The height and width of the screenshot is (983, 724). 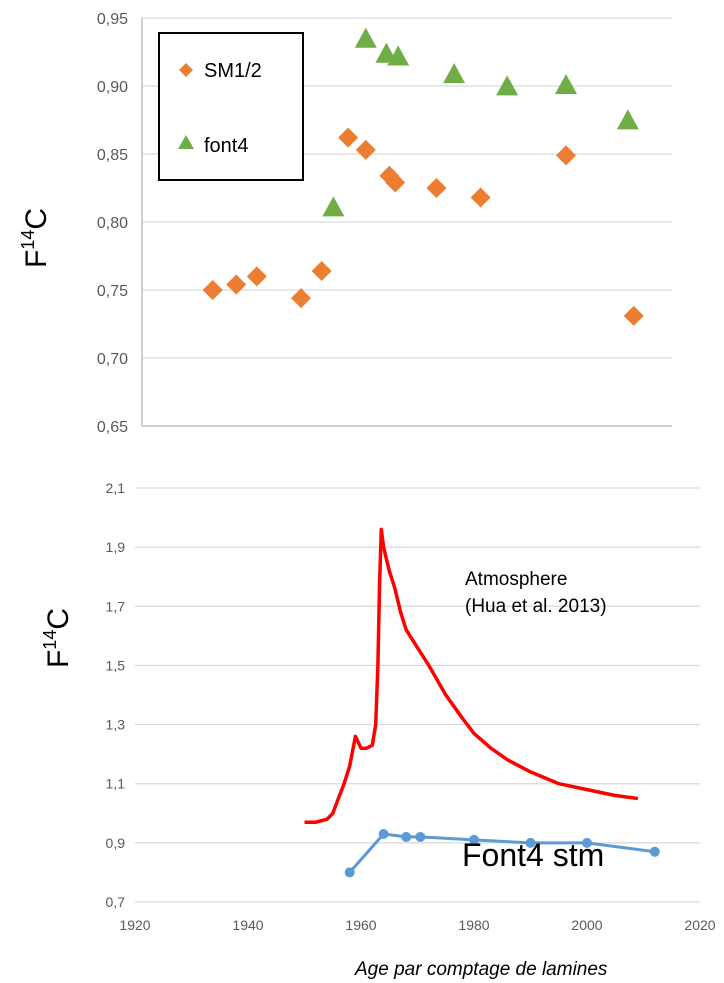 What do you see at coordinates (116, 606) in the screenshot?
I see `bottom-y-tick-label: 1,7` at bounding box center [116, 606].